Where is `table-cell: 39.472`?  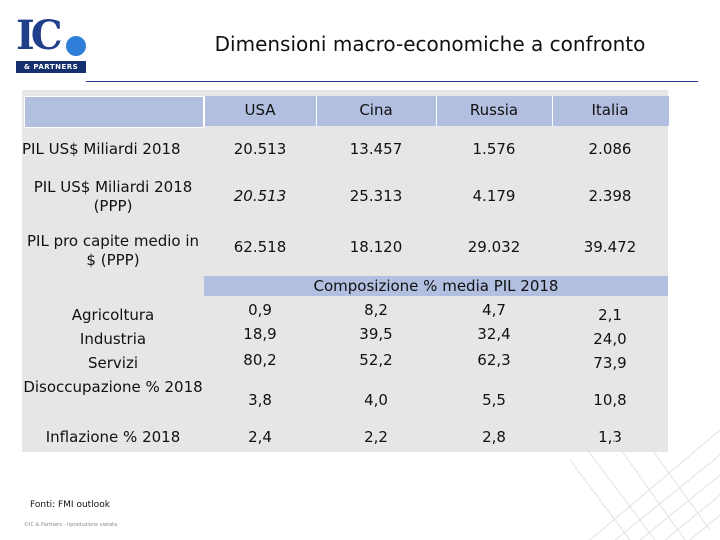 table-cell: 39.472 is located at coordinates (610, 247).